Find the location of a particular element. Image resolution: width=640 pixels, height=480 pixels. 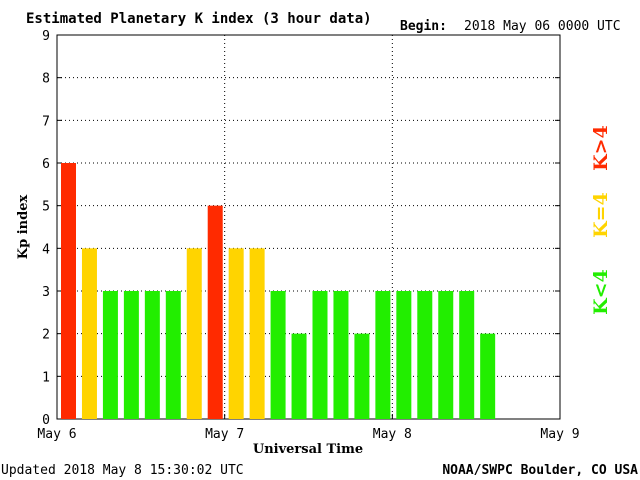

y-tick-labels: 0 1 2 3 4 5 6 7 8 9 is located at coordinates (46, 228).